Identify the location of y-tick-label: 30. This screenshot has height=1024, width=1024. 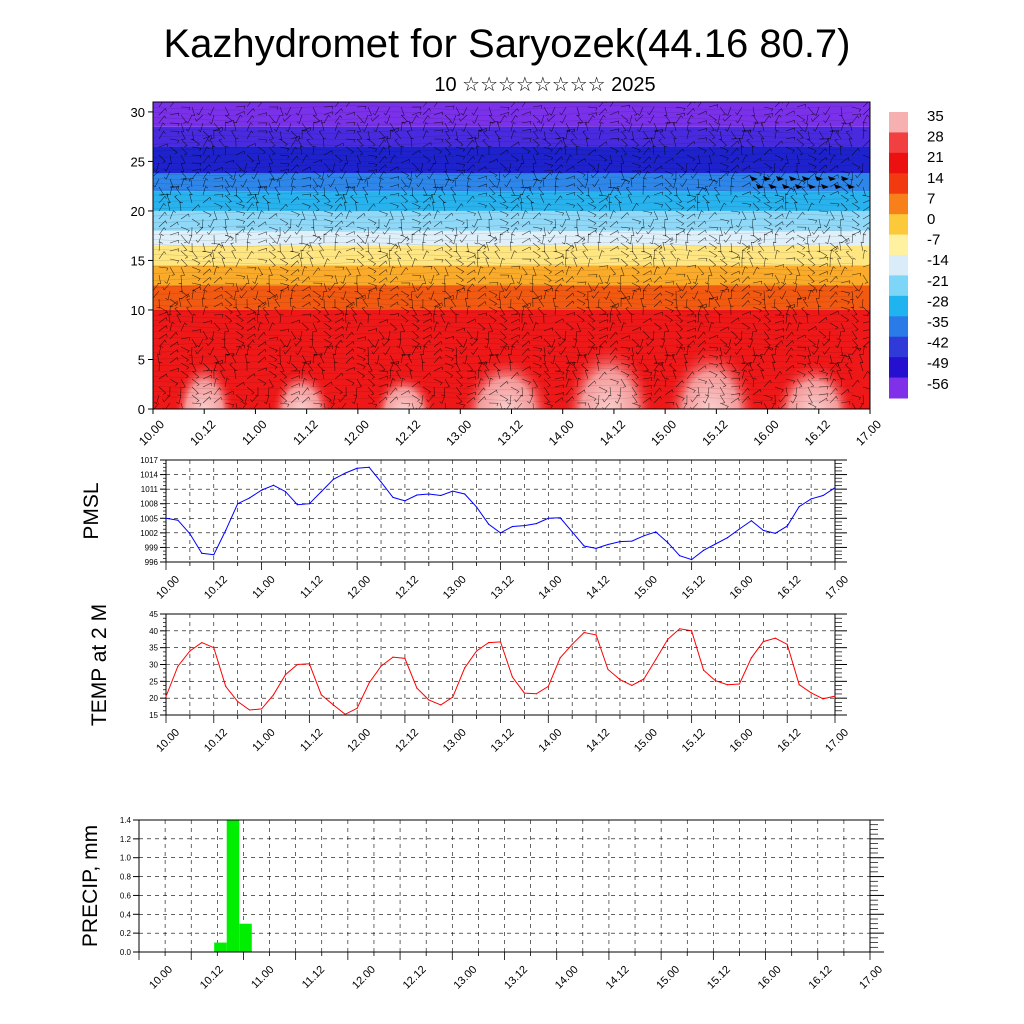
(138, 112).